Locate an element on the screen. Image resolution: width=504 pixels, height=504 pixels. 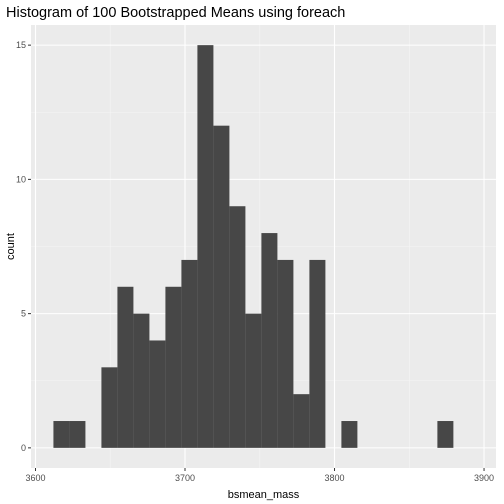
y-tick-label: 15 is located at coordinates (21, 45).